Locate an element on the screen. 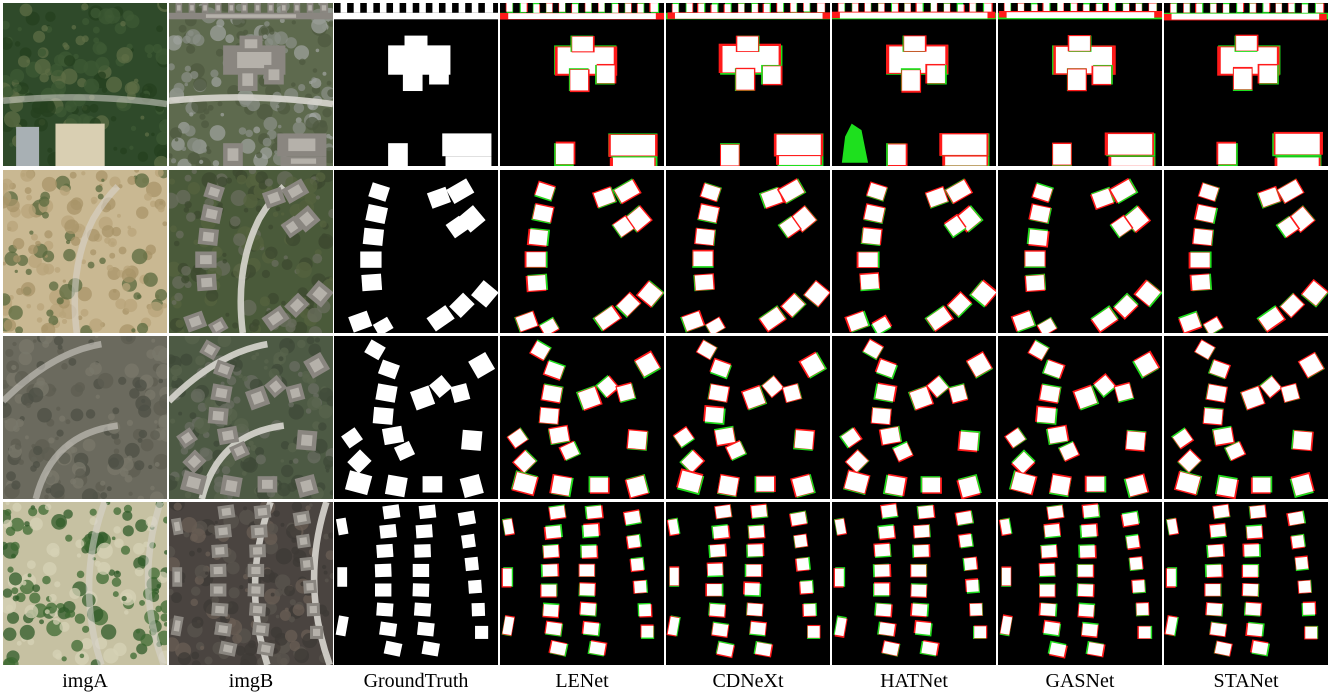 Image resolution: width=1333 pixels, height=696 pixels. tile-parallel-rows-lenet is located at coordinates (582, 583).